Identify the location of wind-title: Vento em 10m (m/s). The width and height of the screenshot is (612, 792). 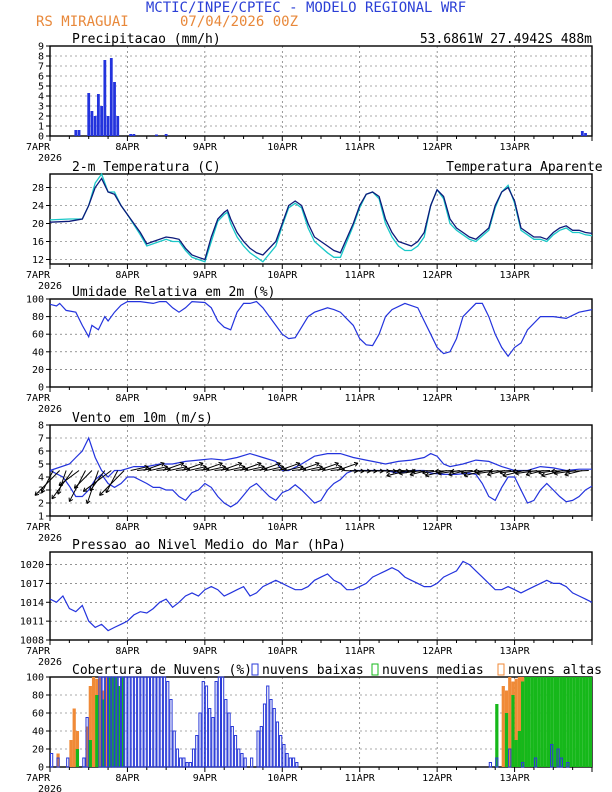
(142, 418).